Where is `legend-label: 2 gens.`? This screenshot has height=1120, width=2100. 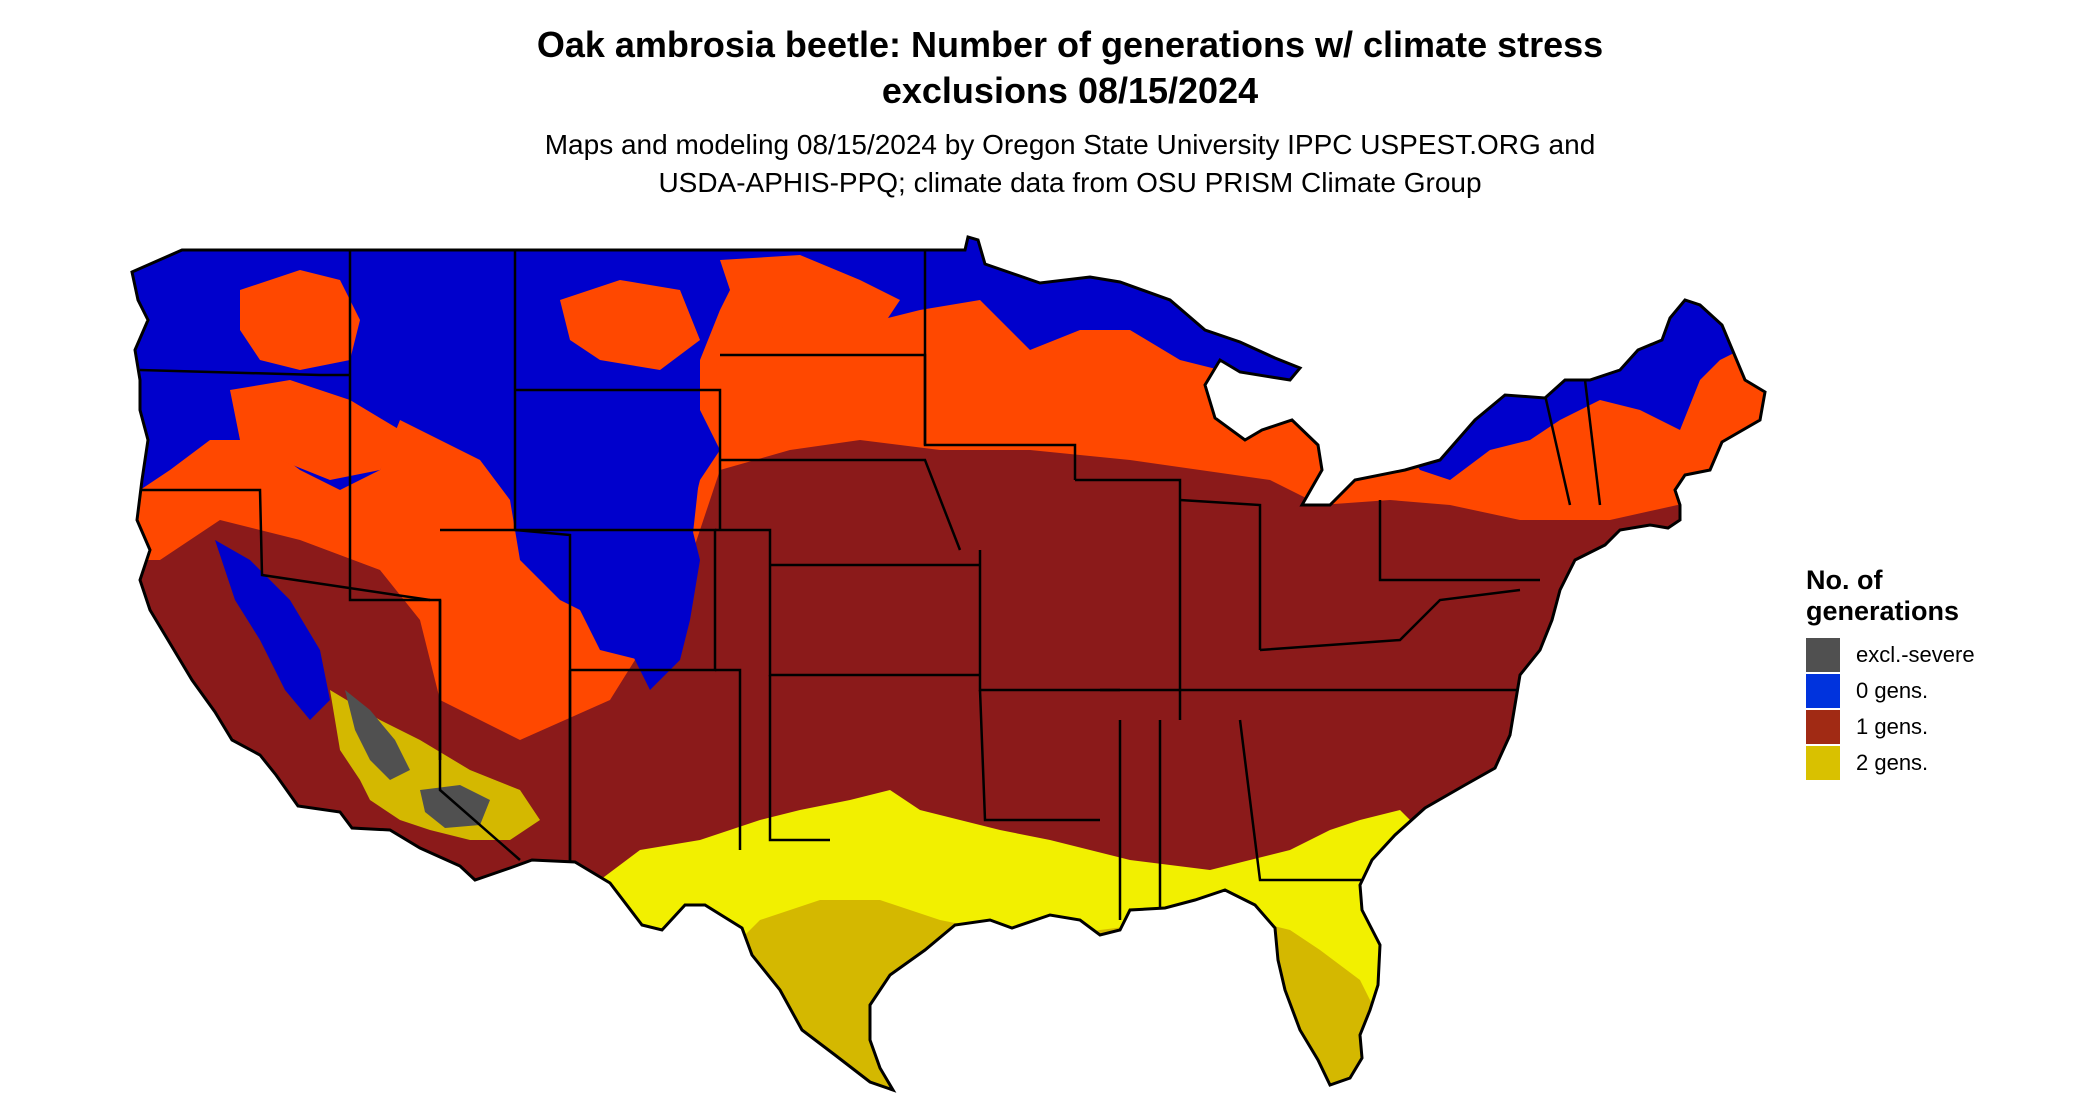 legend-label: 2 gens. is located at coordinates (1892, 762).